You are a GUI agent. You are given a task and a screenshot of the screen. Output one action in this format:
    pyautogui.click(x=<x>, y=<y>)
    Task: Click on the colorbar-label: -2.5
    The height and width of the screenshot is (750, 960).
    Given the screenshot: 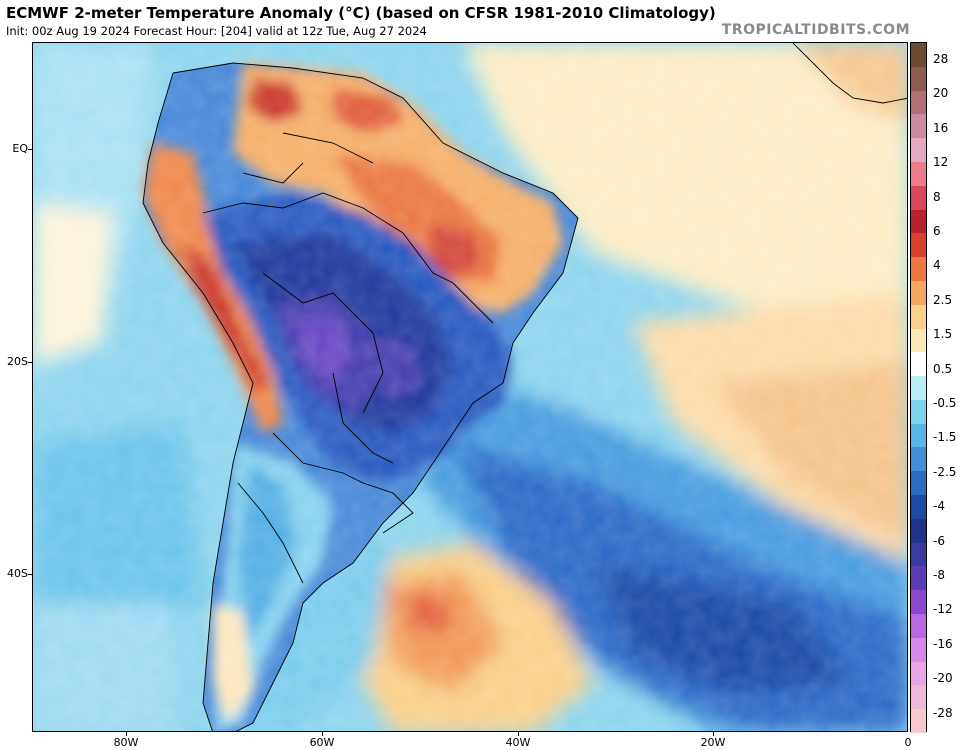 What is the action you would take?
    pyautogui.click(x=945, y=471)
    